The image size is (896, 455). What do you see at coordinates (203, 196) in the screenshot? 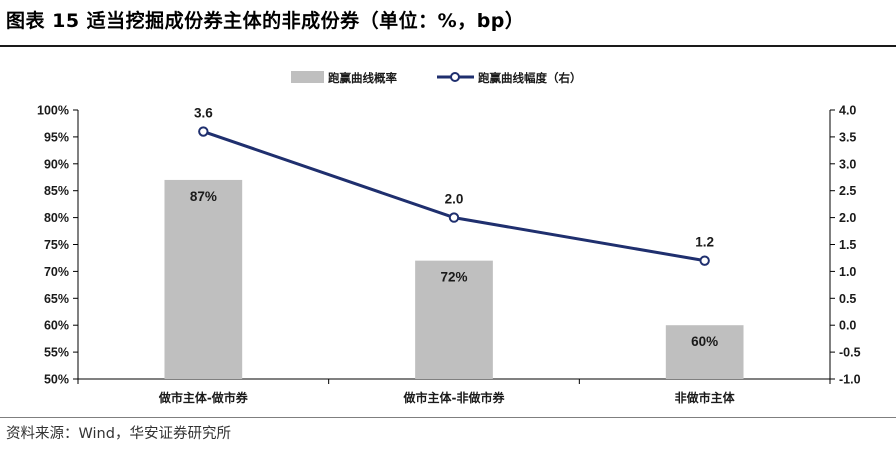
I see `bar-value-label: 87%` at bounding box center [203, 196].